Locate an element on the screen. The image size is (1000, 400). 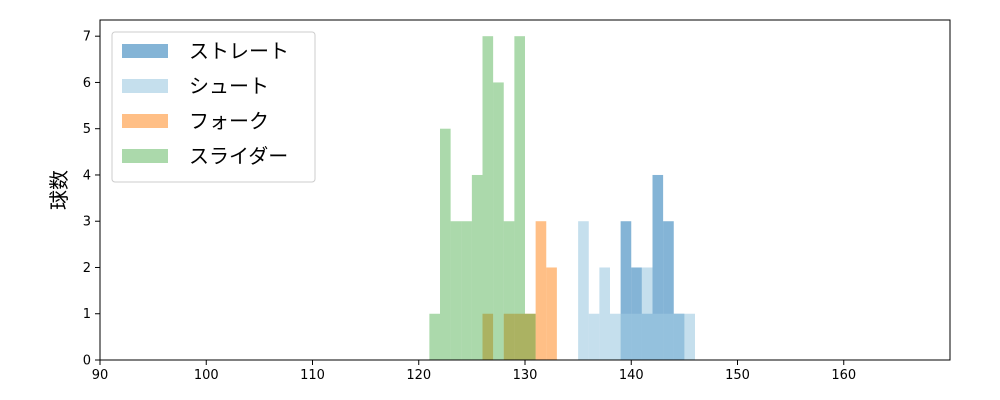
legend-label-3: スライダー is located at coordinates (238, 156).